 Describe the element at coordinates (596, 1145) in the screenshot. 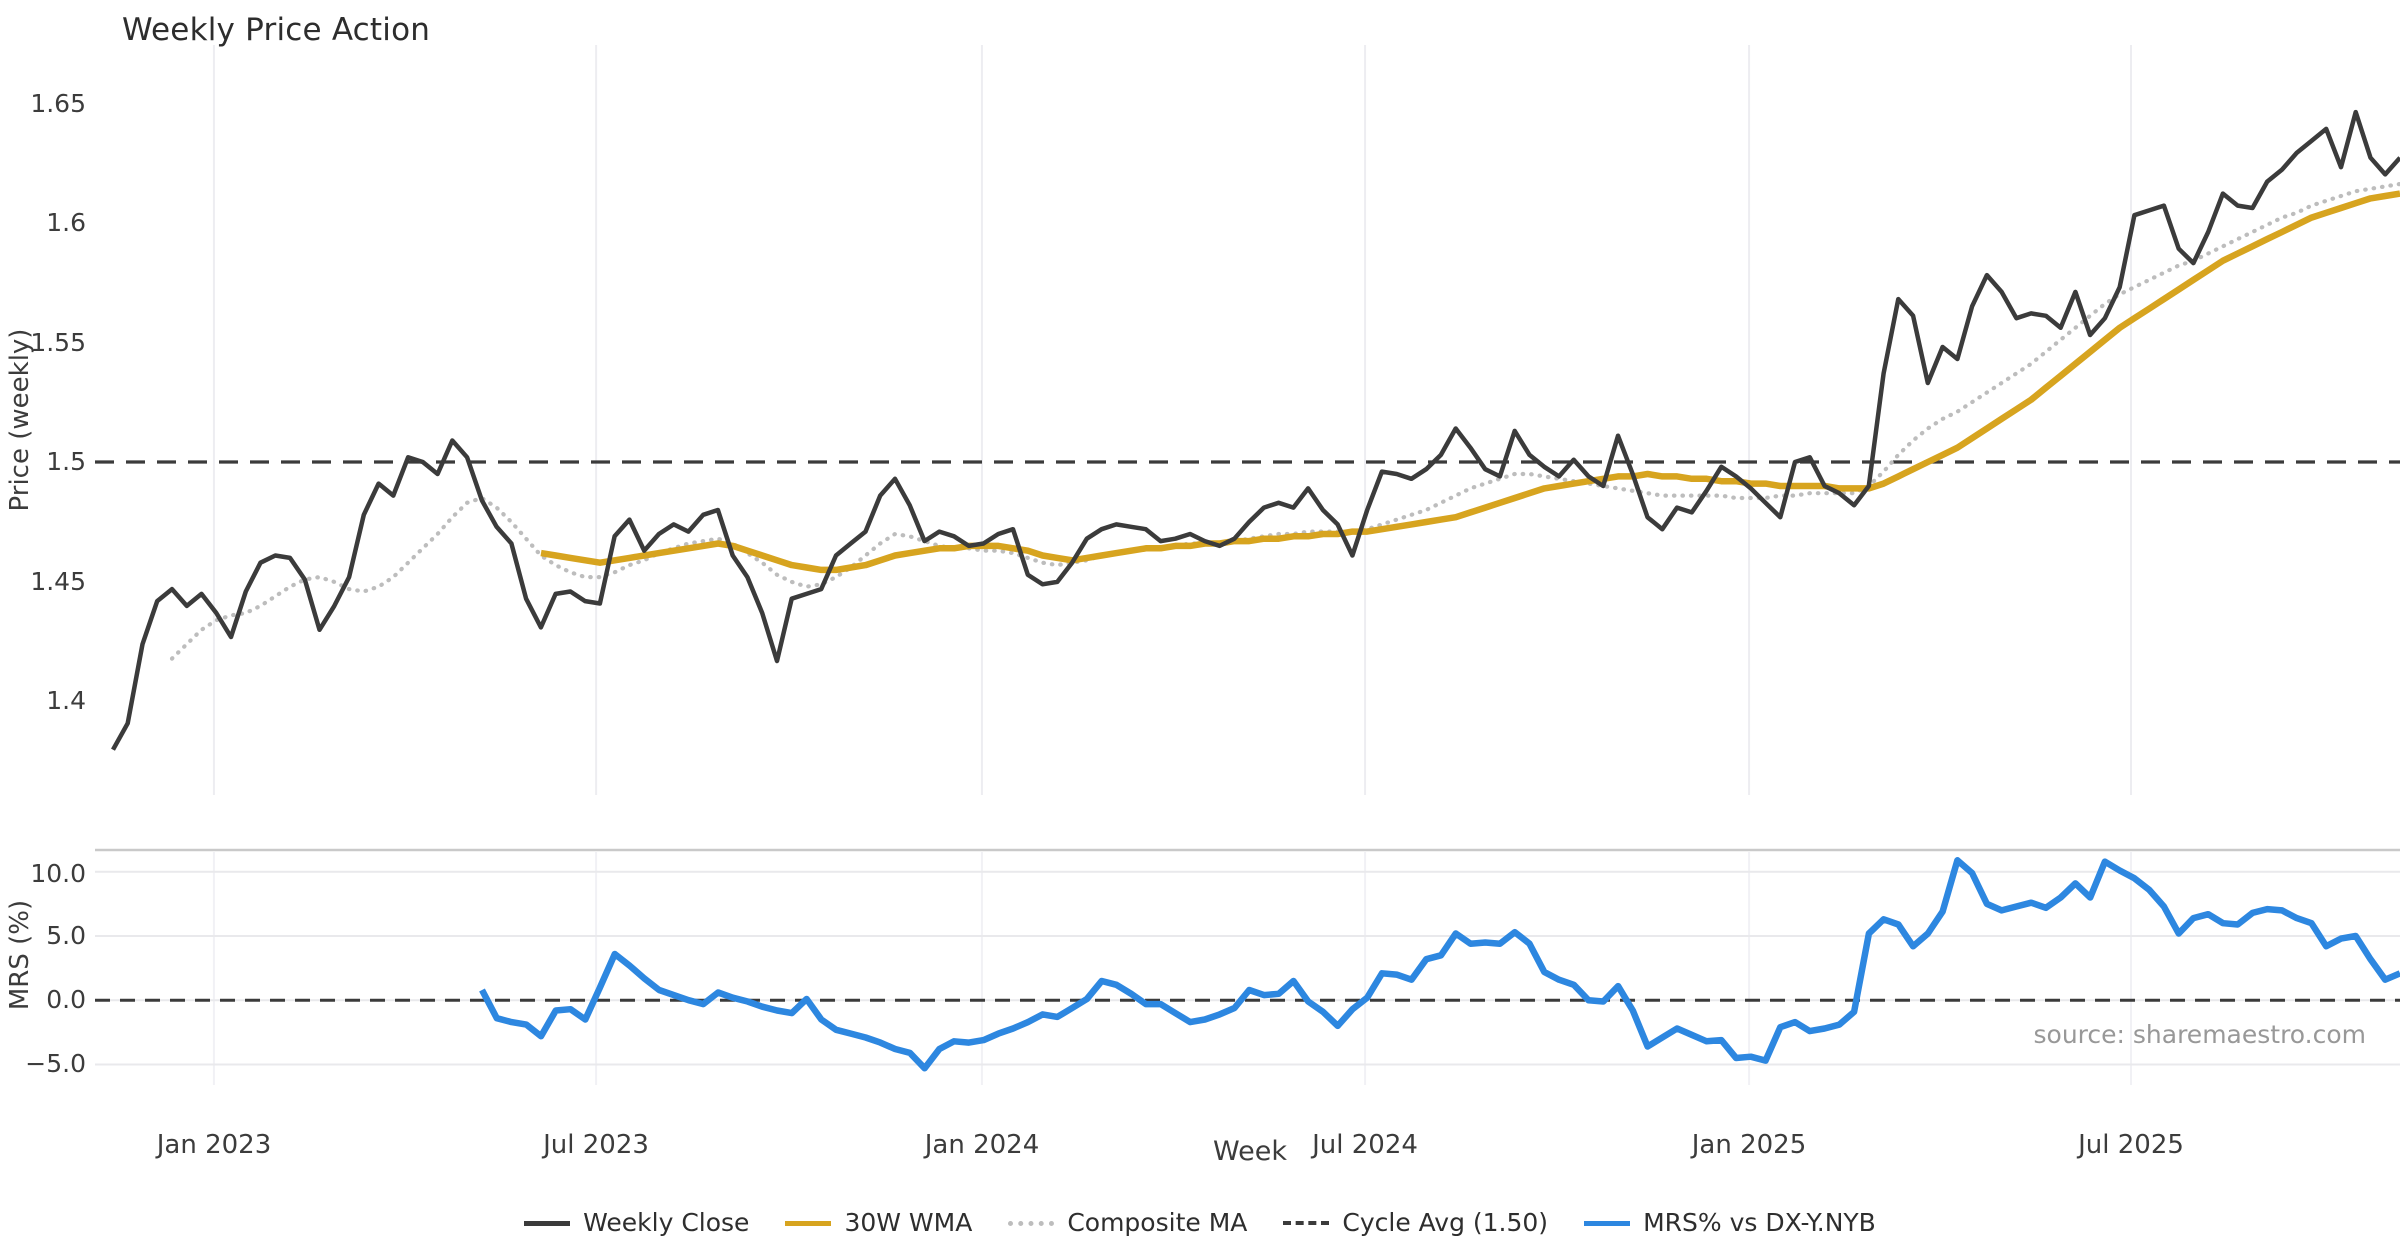

I see `xtick: Jul 2023` at that location.